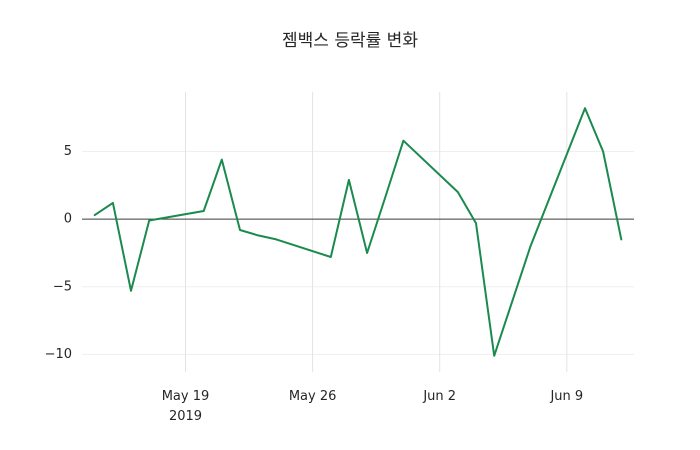 This screenshot has width=700, height=450. What do you see at coordinates (68, 219) in the screenshot?
I see `y-tick-label: 0` at bounding box center [68, 219].